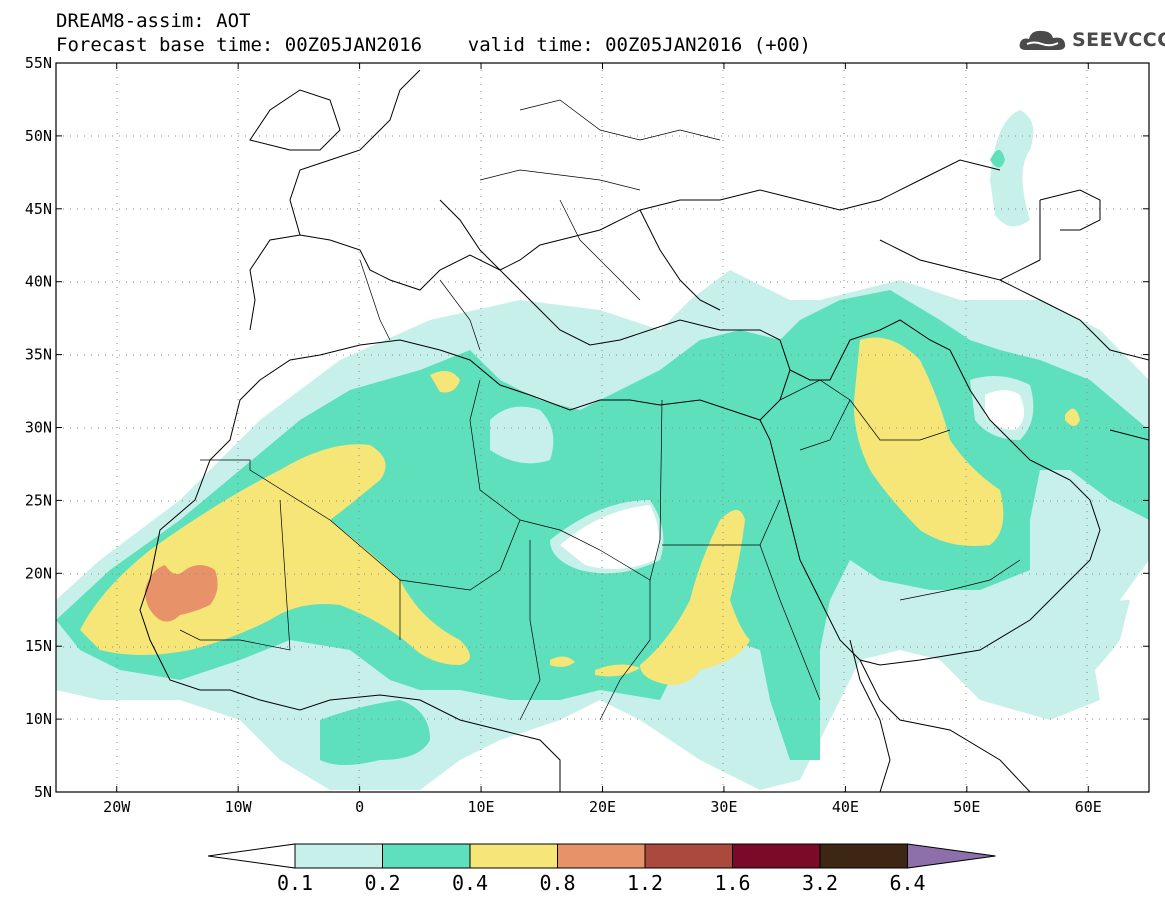  Describe the element at coordinates (907, 883) in the screenshot. I see `colorbar-label: 6.4` at that location.